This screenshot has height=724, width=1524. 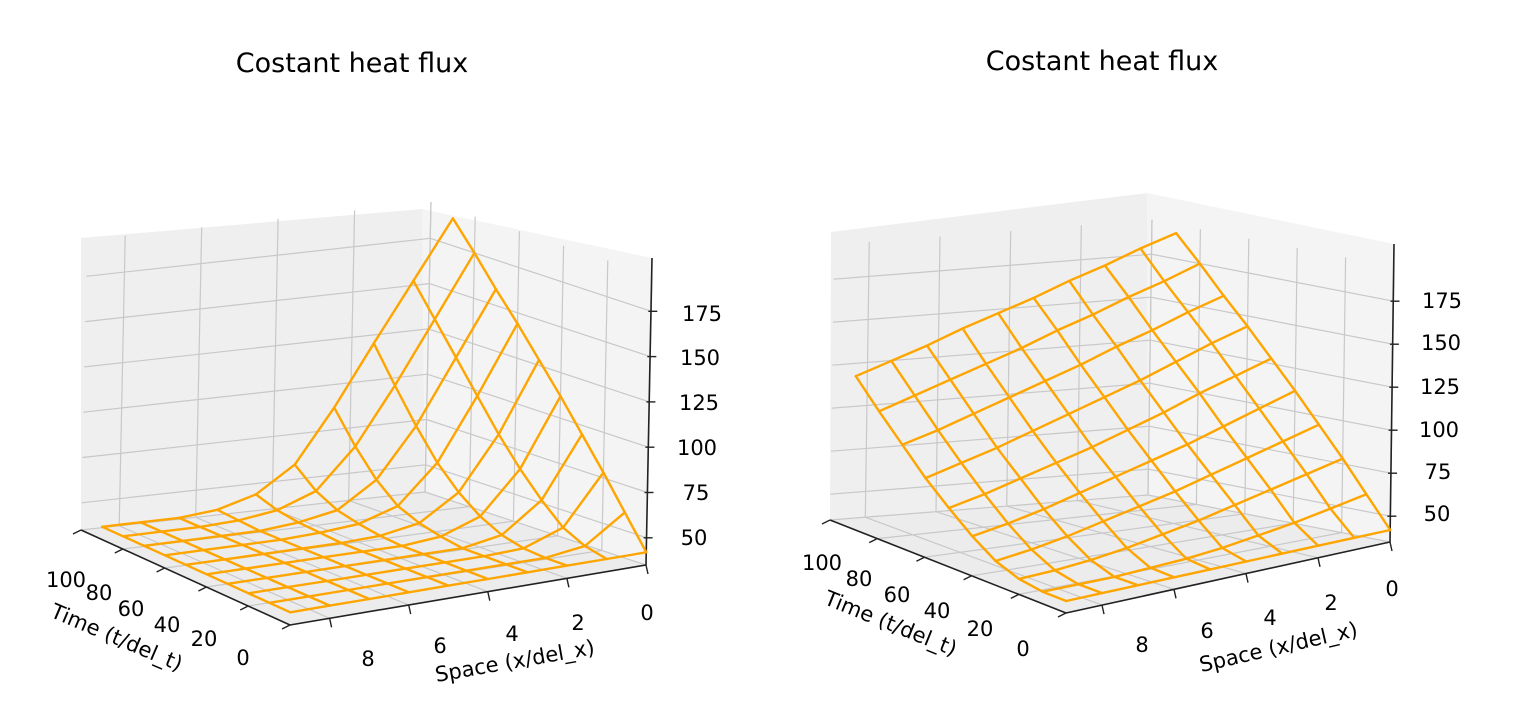 I want to click on left-wall-pane-left, so click(x=253, y=369).